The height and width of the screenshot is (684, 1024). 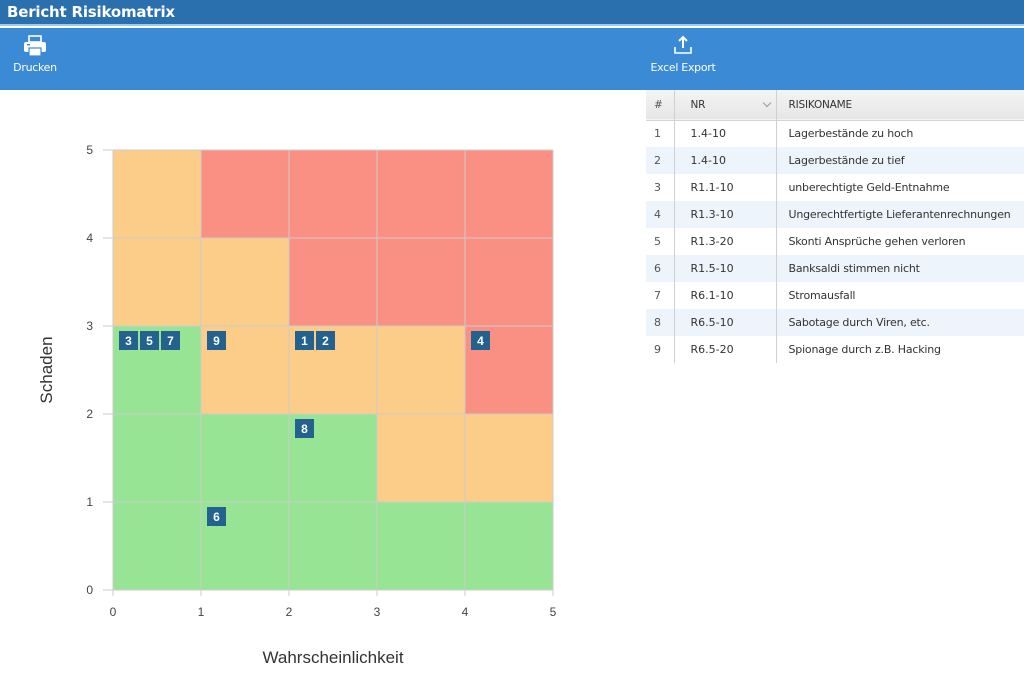 I want to click on row-index: 1, so click(x=657, y=134).